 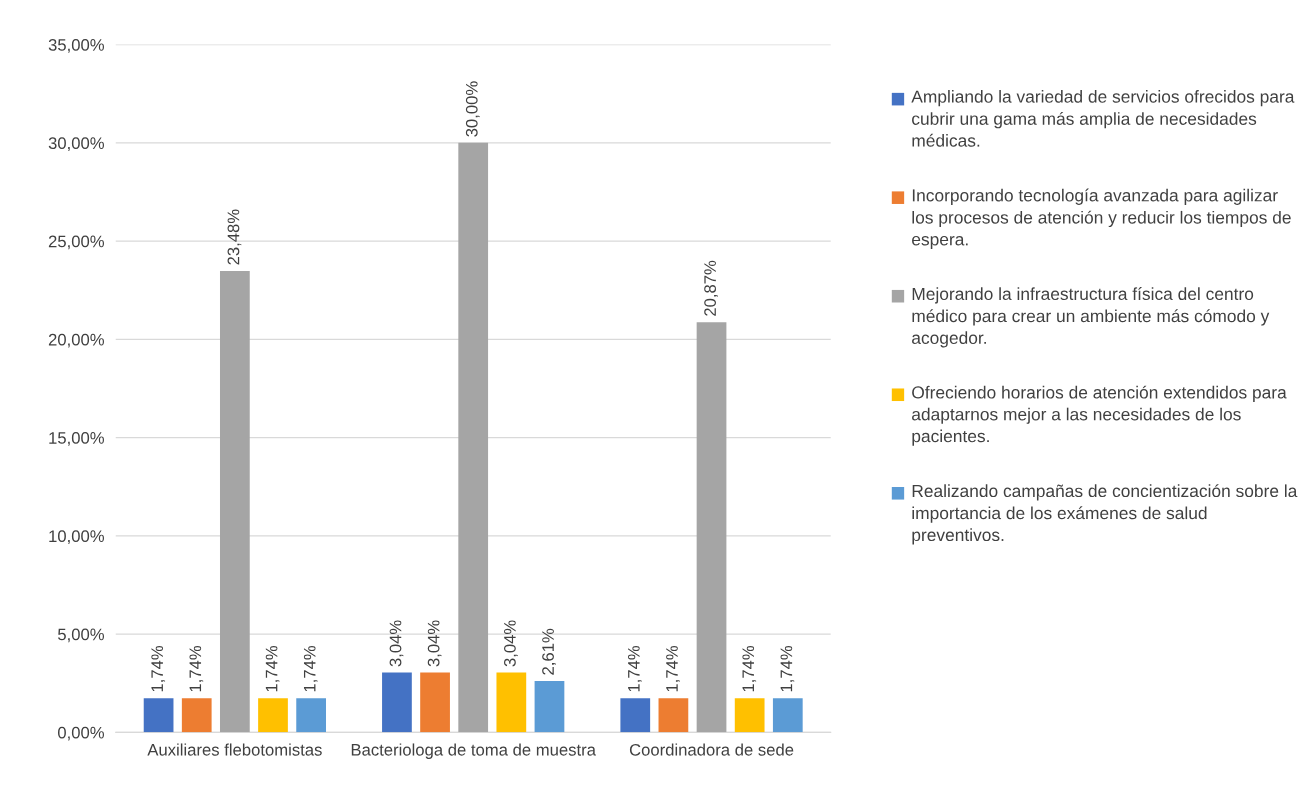 I want to click on y-tick-label: 10,00%, so click(x=76, y=537).